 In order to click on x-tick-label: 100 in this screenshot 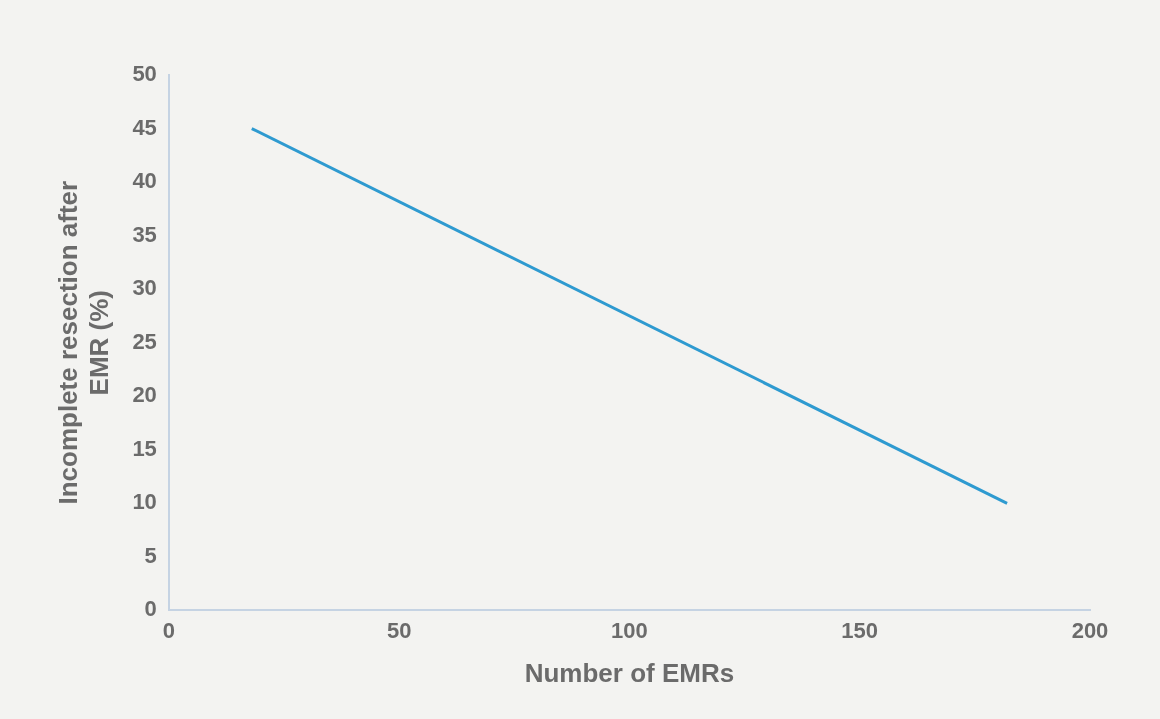, I will do `click(629, 630)`.